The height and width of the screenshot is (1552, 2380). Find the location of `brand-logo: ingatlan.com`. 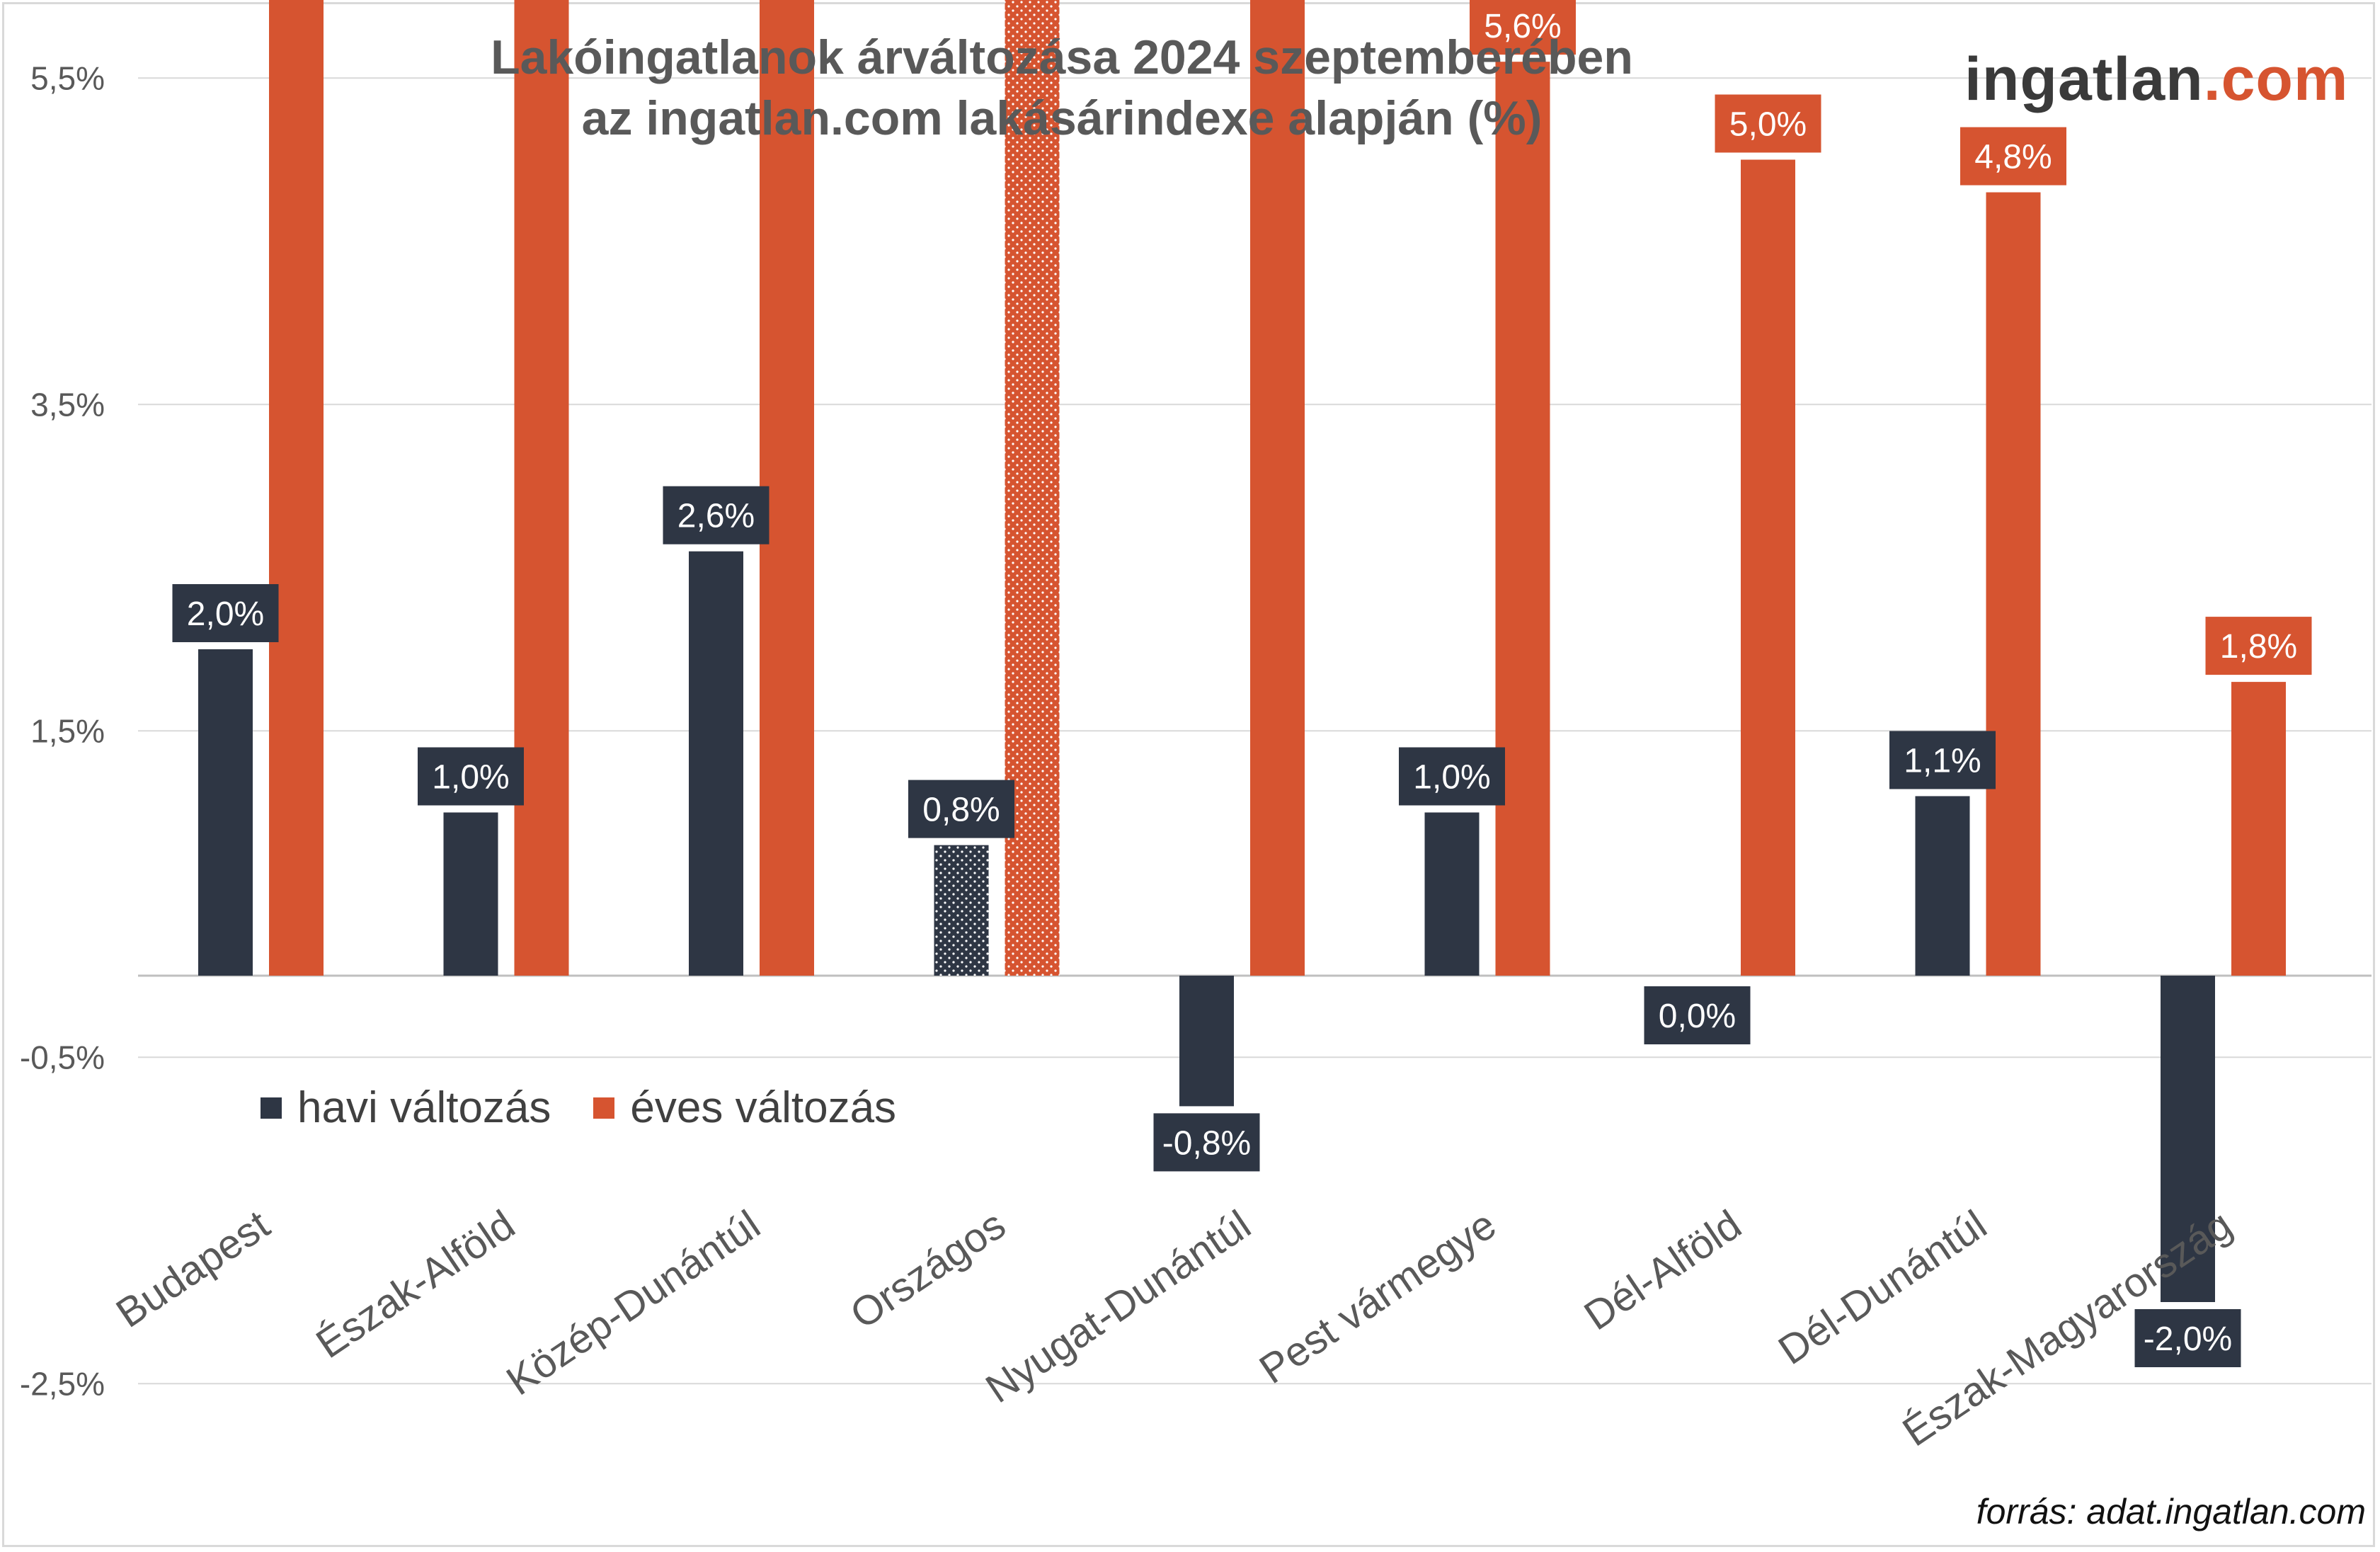

brand-logo: ingatlan.com is located at coordinates (2156, 80).